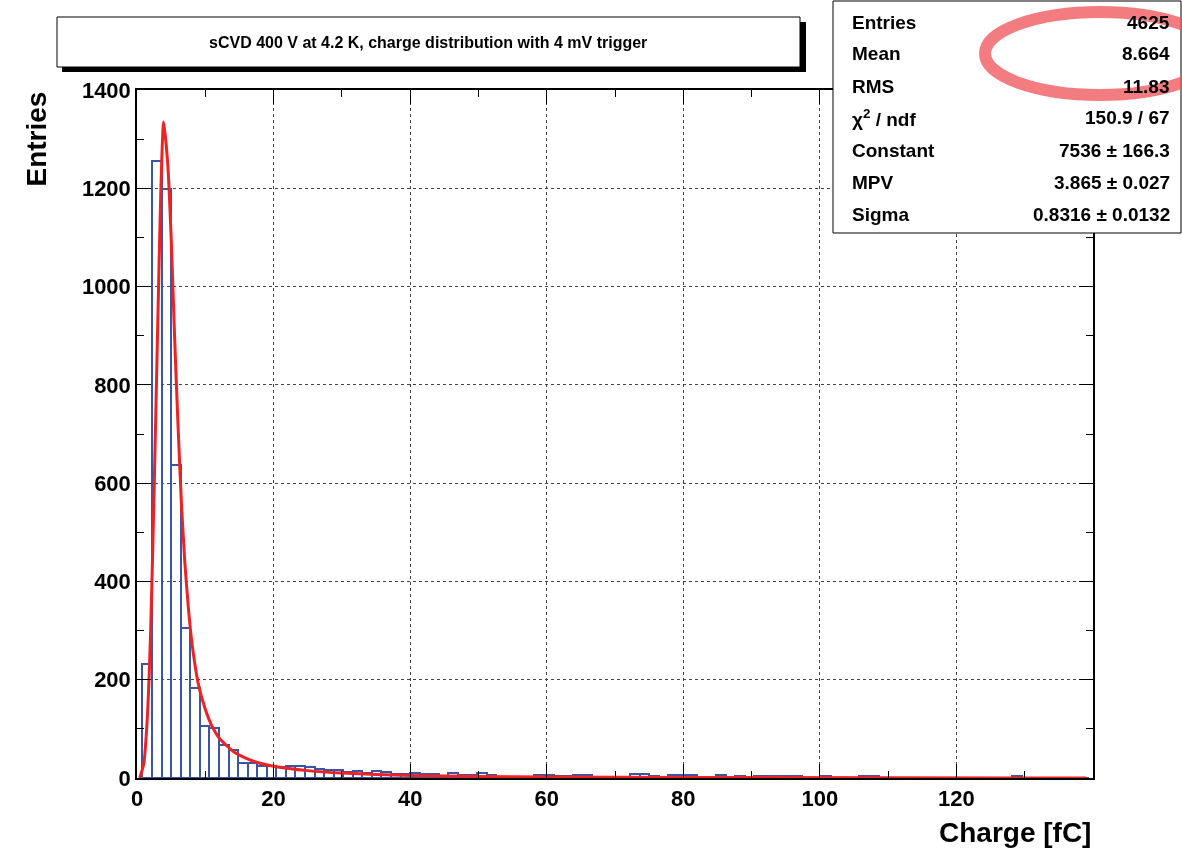 This screenshot has width=1182, height=849. Describe the element at coordinates (893, 150) in the screenshot. I see `annotation: Constant` at that location.